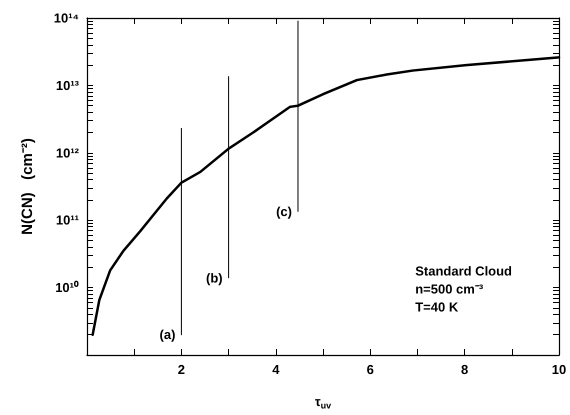 The width and height of the screenshot is (570, 415). Describe the element at coordinates (27, 186) in the screenshot. I see `y-axis-title: N(CN) (cm⁻²)` at that location.